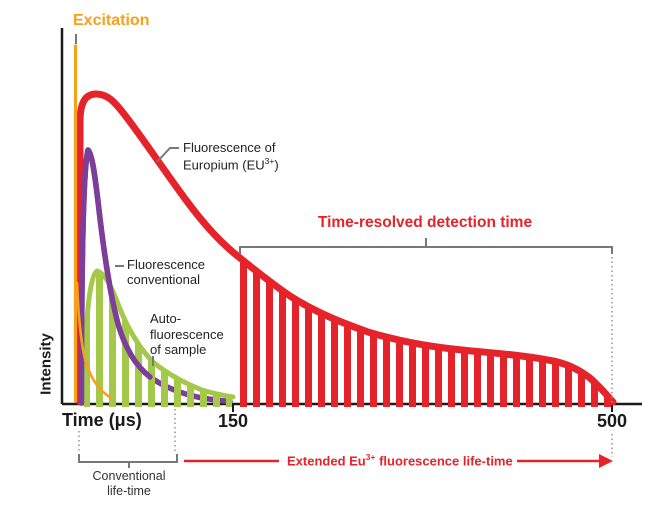 This screenshot has width=655, height=520. I want to click on x-tick-500: 500, so click(612, 421).